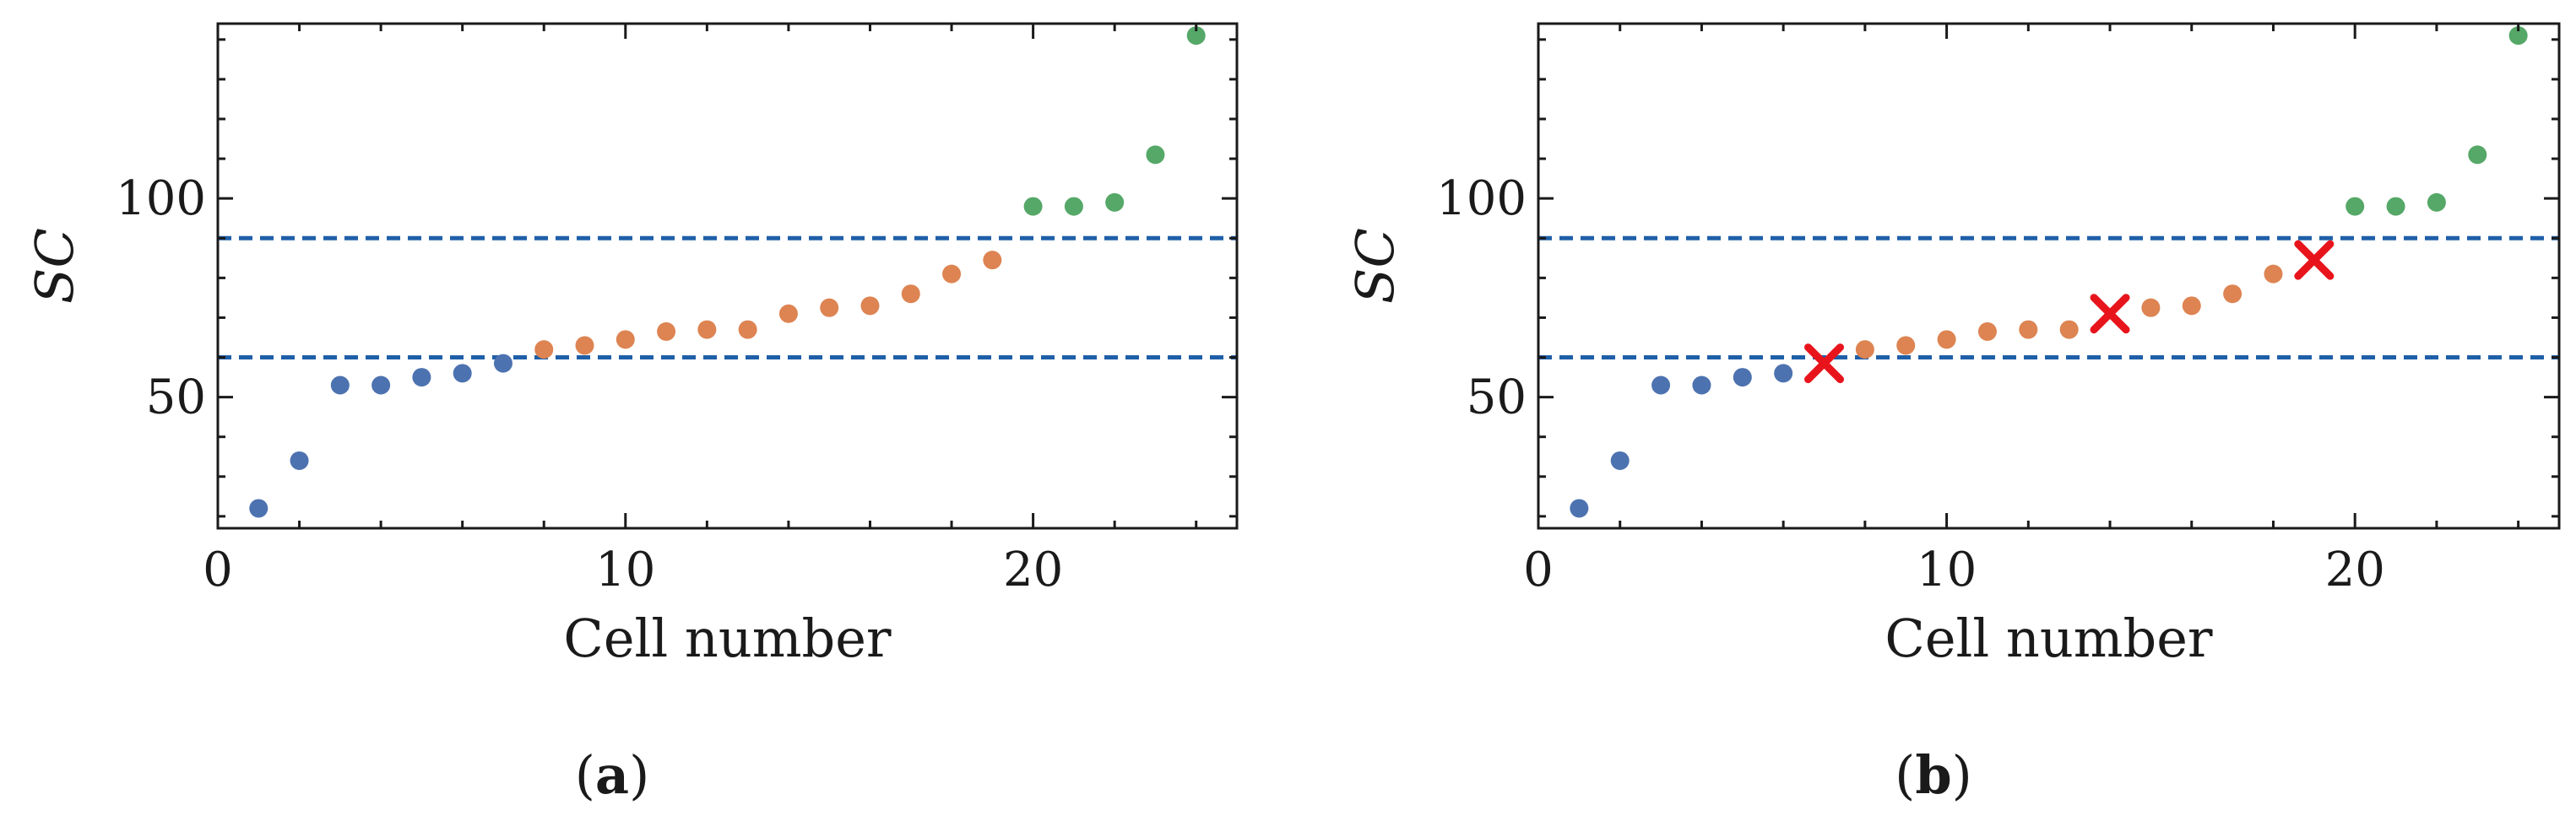  Describe the element at coordinates (612, 775) in the screenshot. I see `panel-caption: (a)` at that location.